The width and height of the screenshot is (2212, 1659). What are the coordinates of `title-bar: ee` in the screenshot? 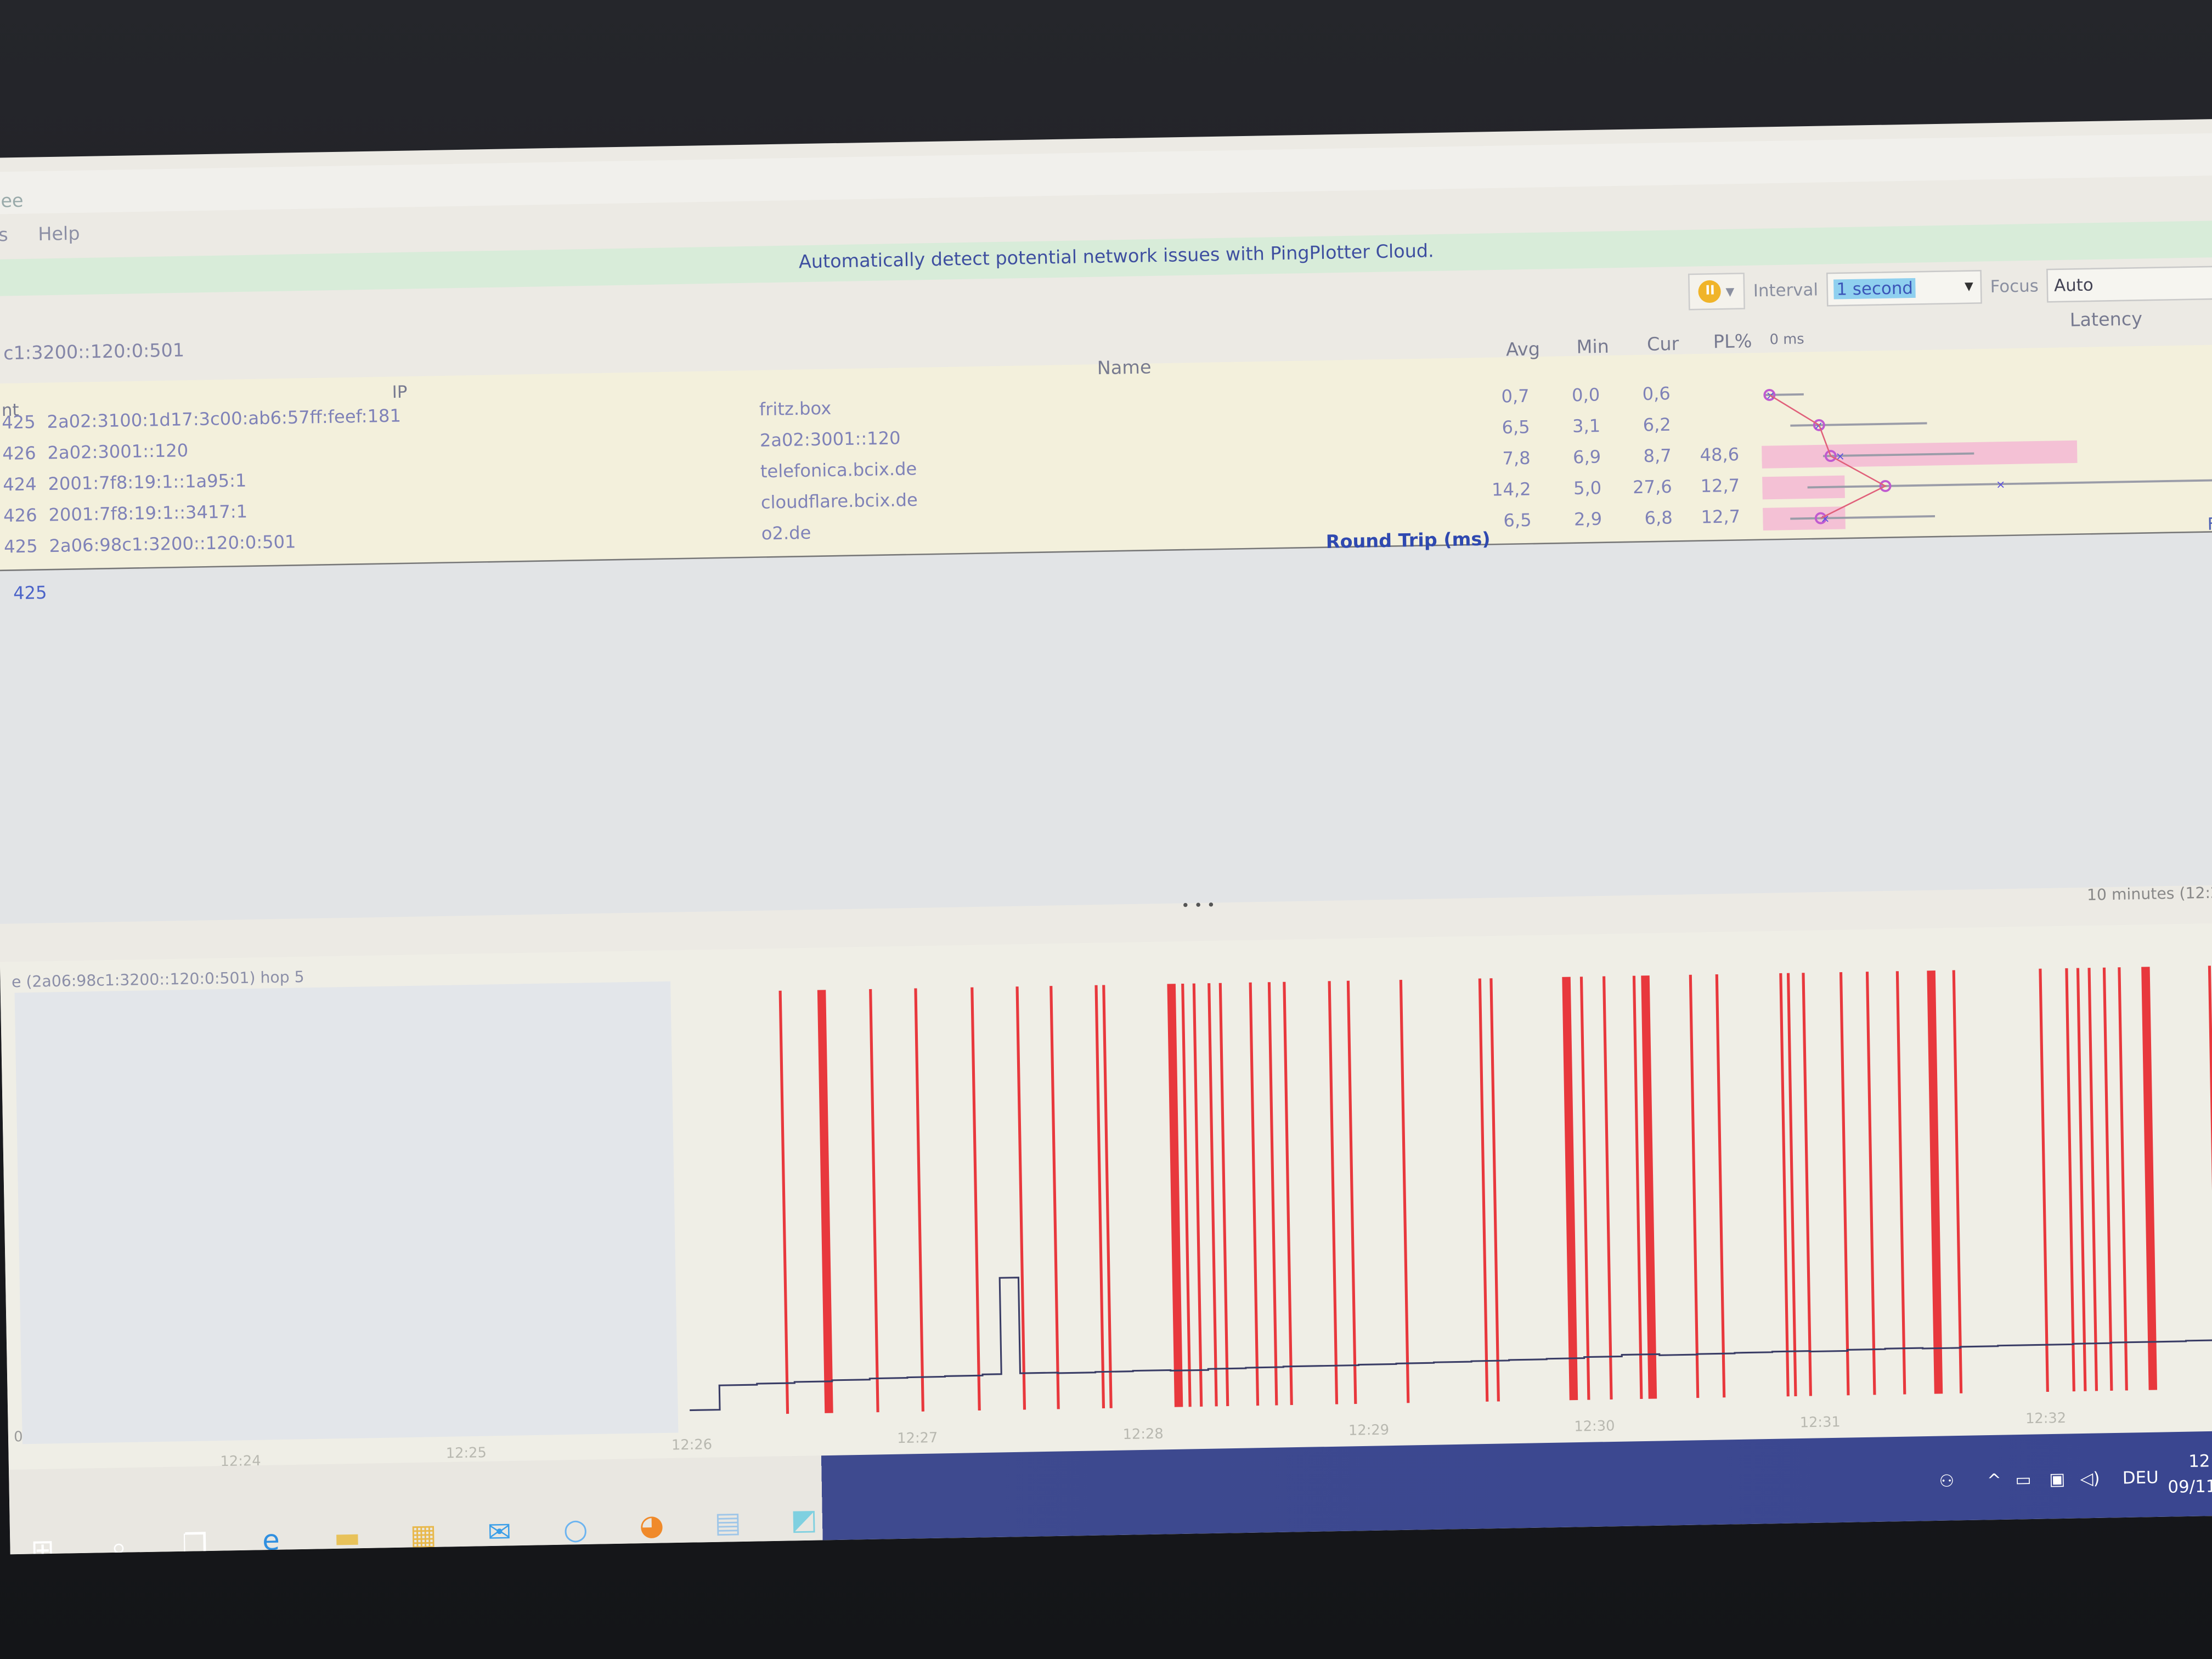 It's located at (1106, 173).